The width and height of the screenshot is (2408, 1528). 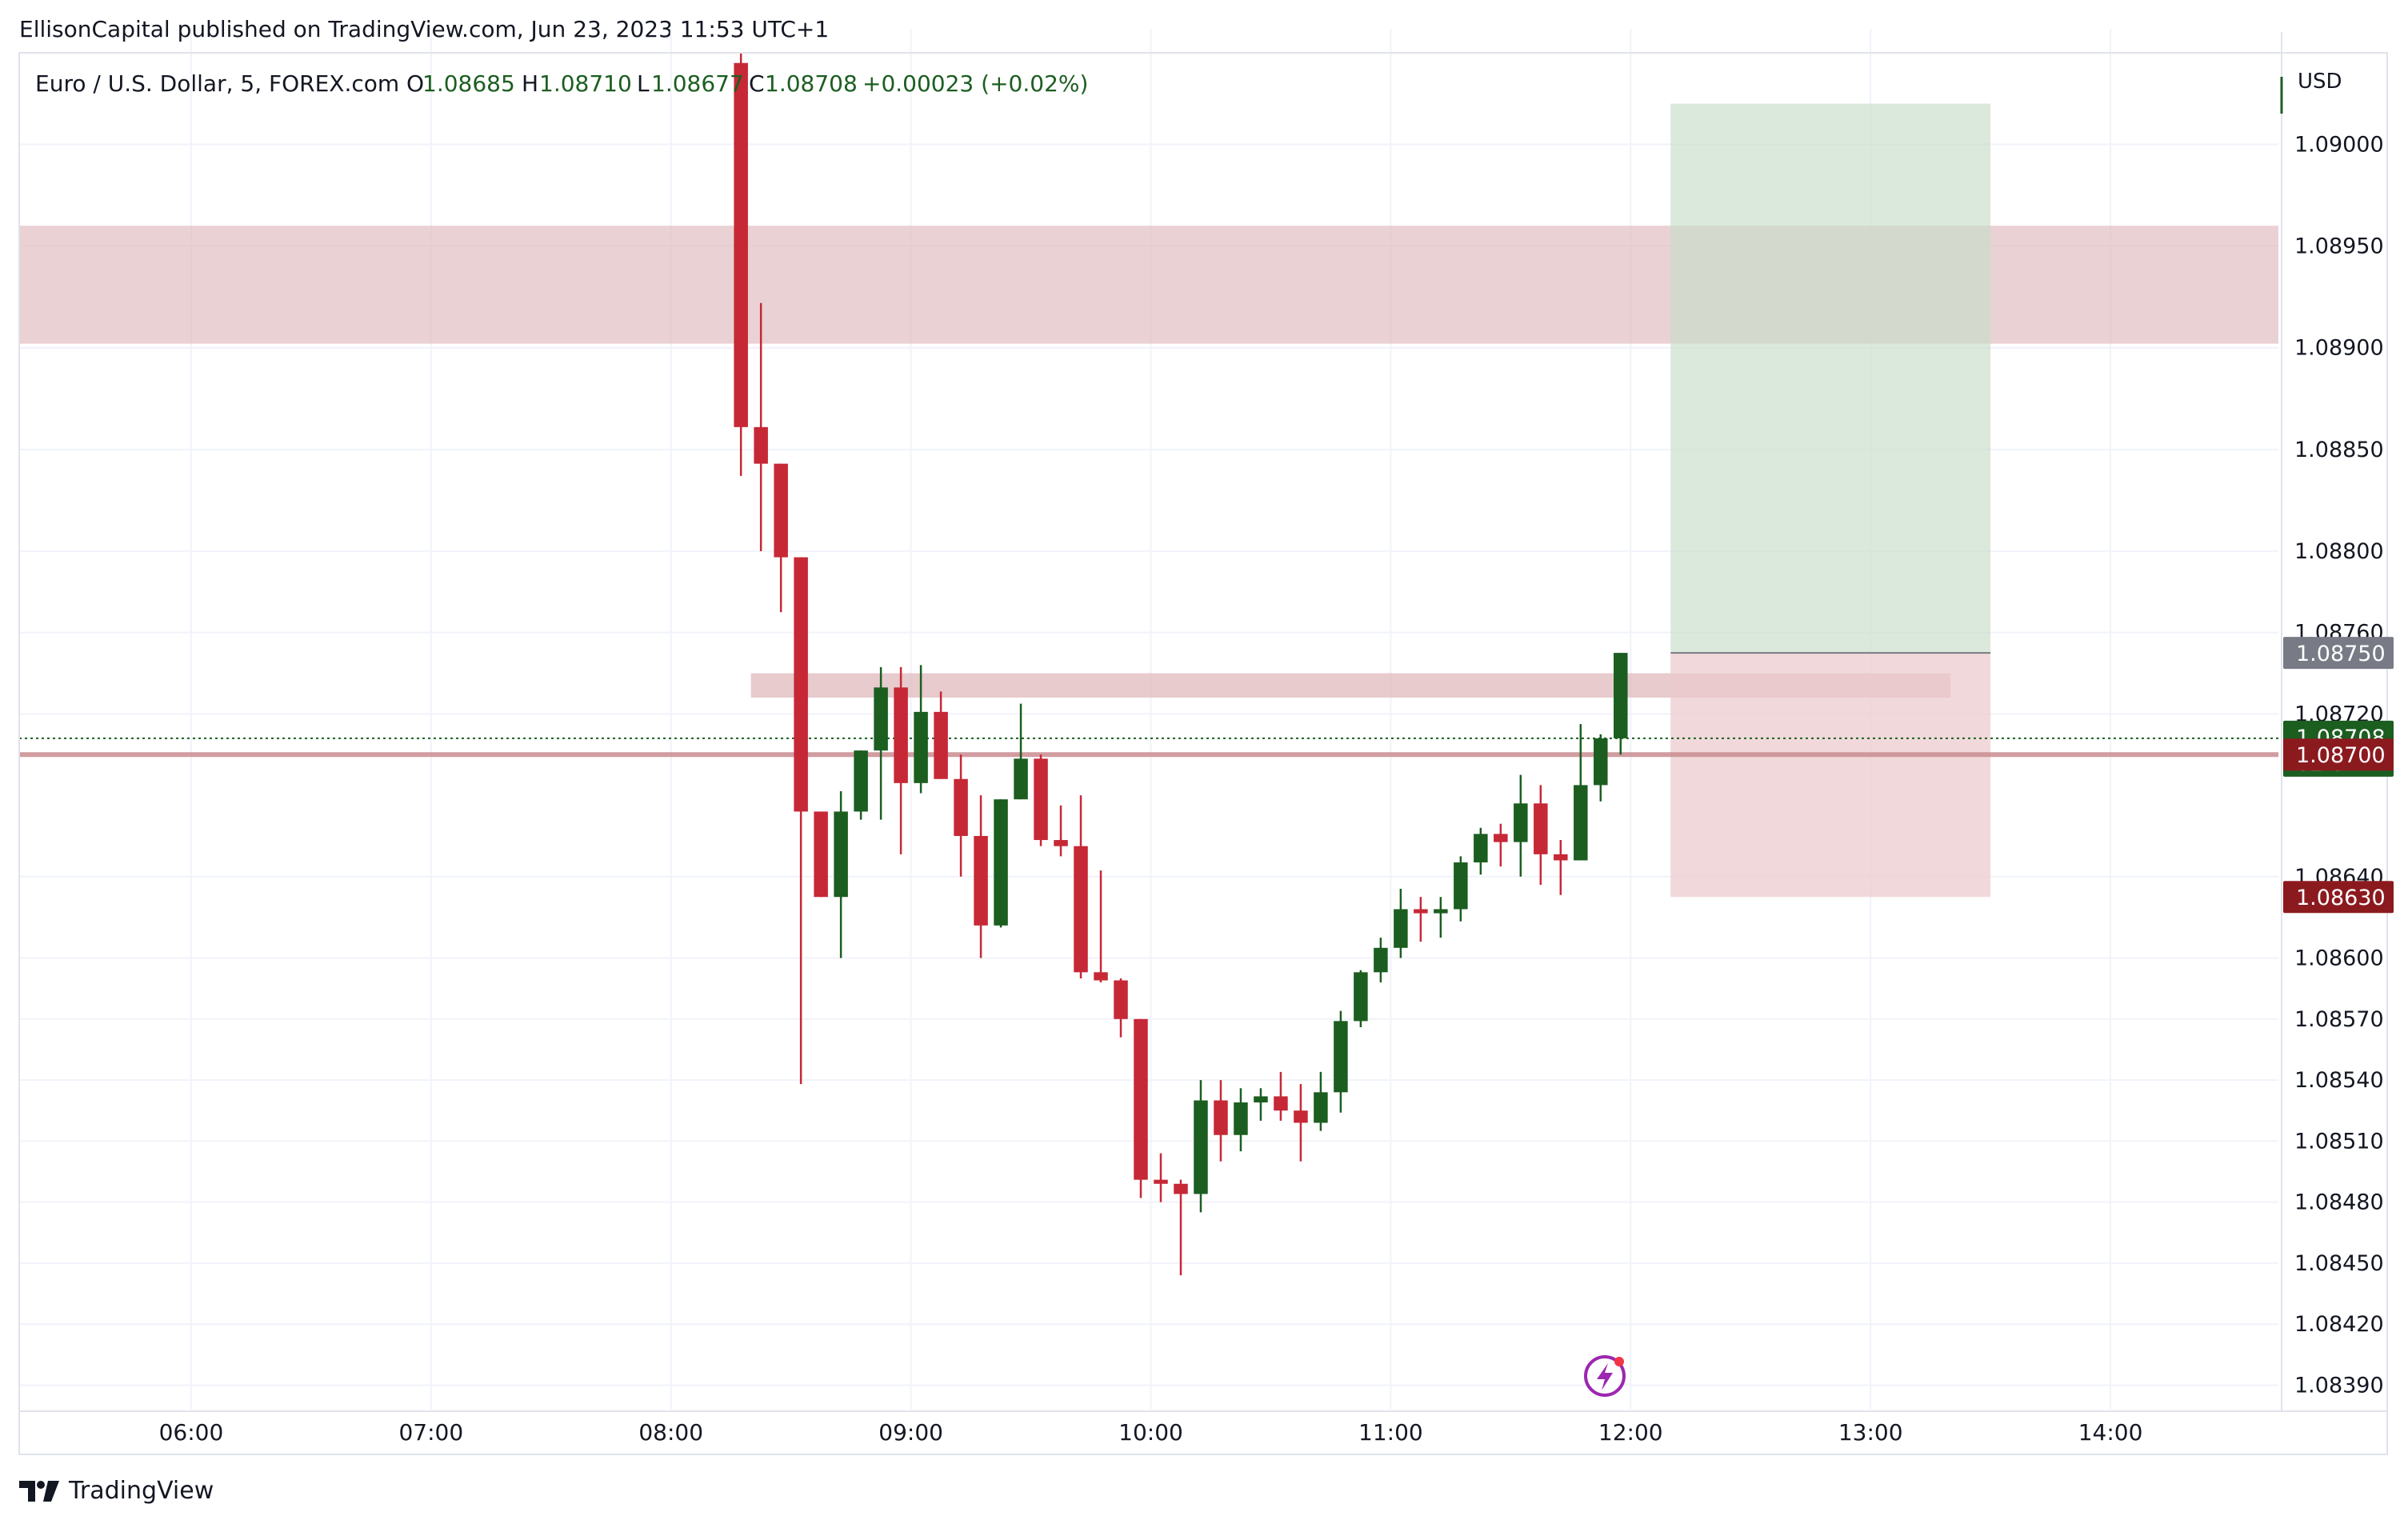 What do you see at coordinates (191, 1432) in the screenshot?
I see `time-tick-label: 06:00` at bounding box center [191, 1432].